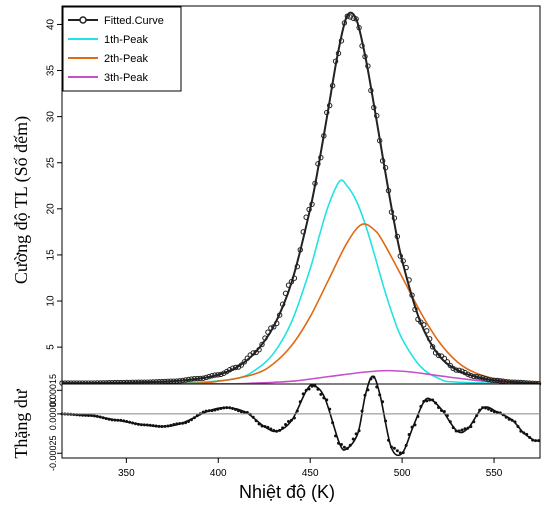  Describe the element at coordinates (126, 473) in the screenshot. I see `x-tick-label: 350` at that location.